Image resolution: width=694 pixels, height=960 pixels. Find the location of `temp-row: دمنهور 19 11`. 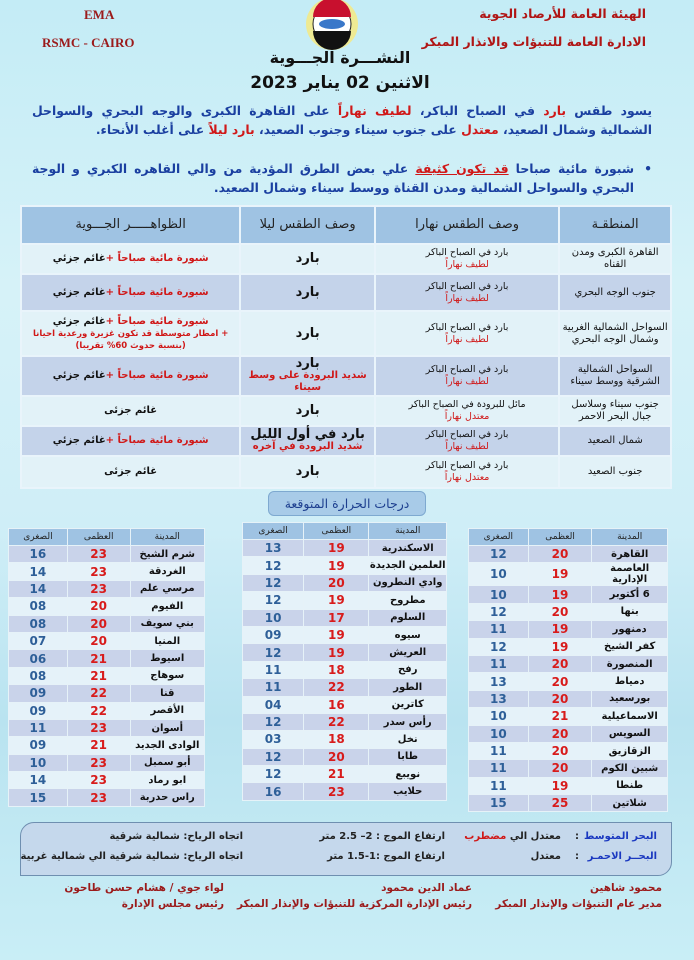

temp-row: دمنهور 19 11 is located at coordinates (568, 629).